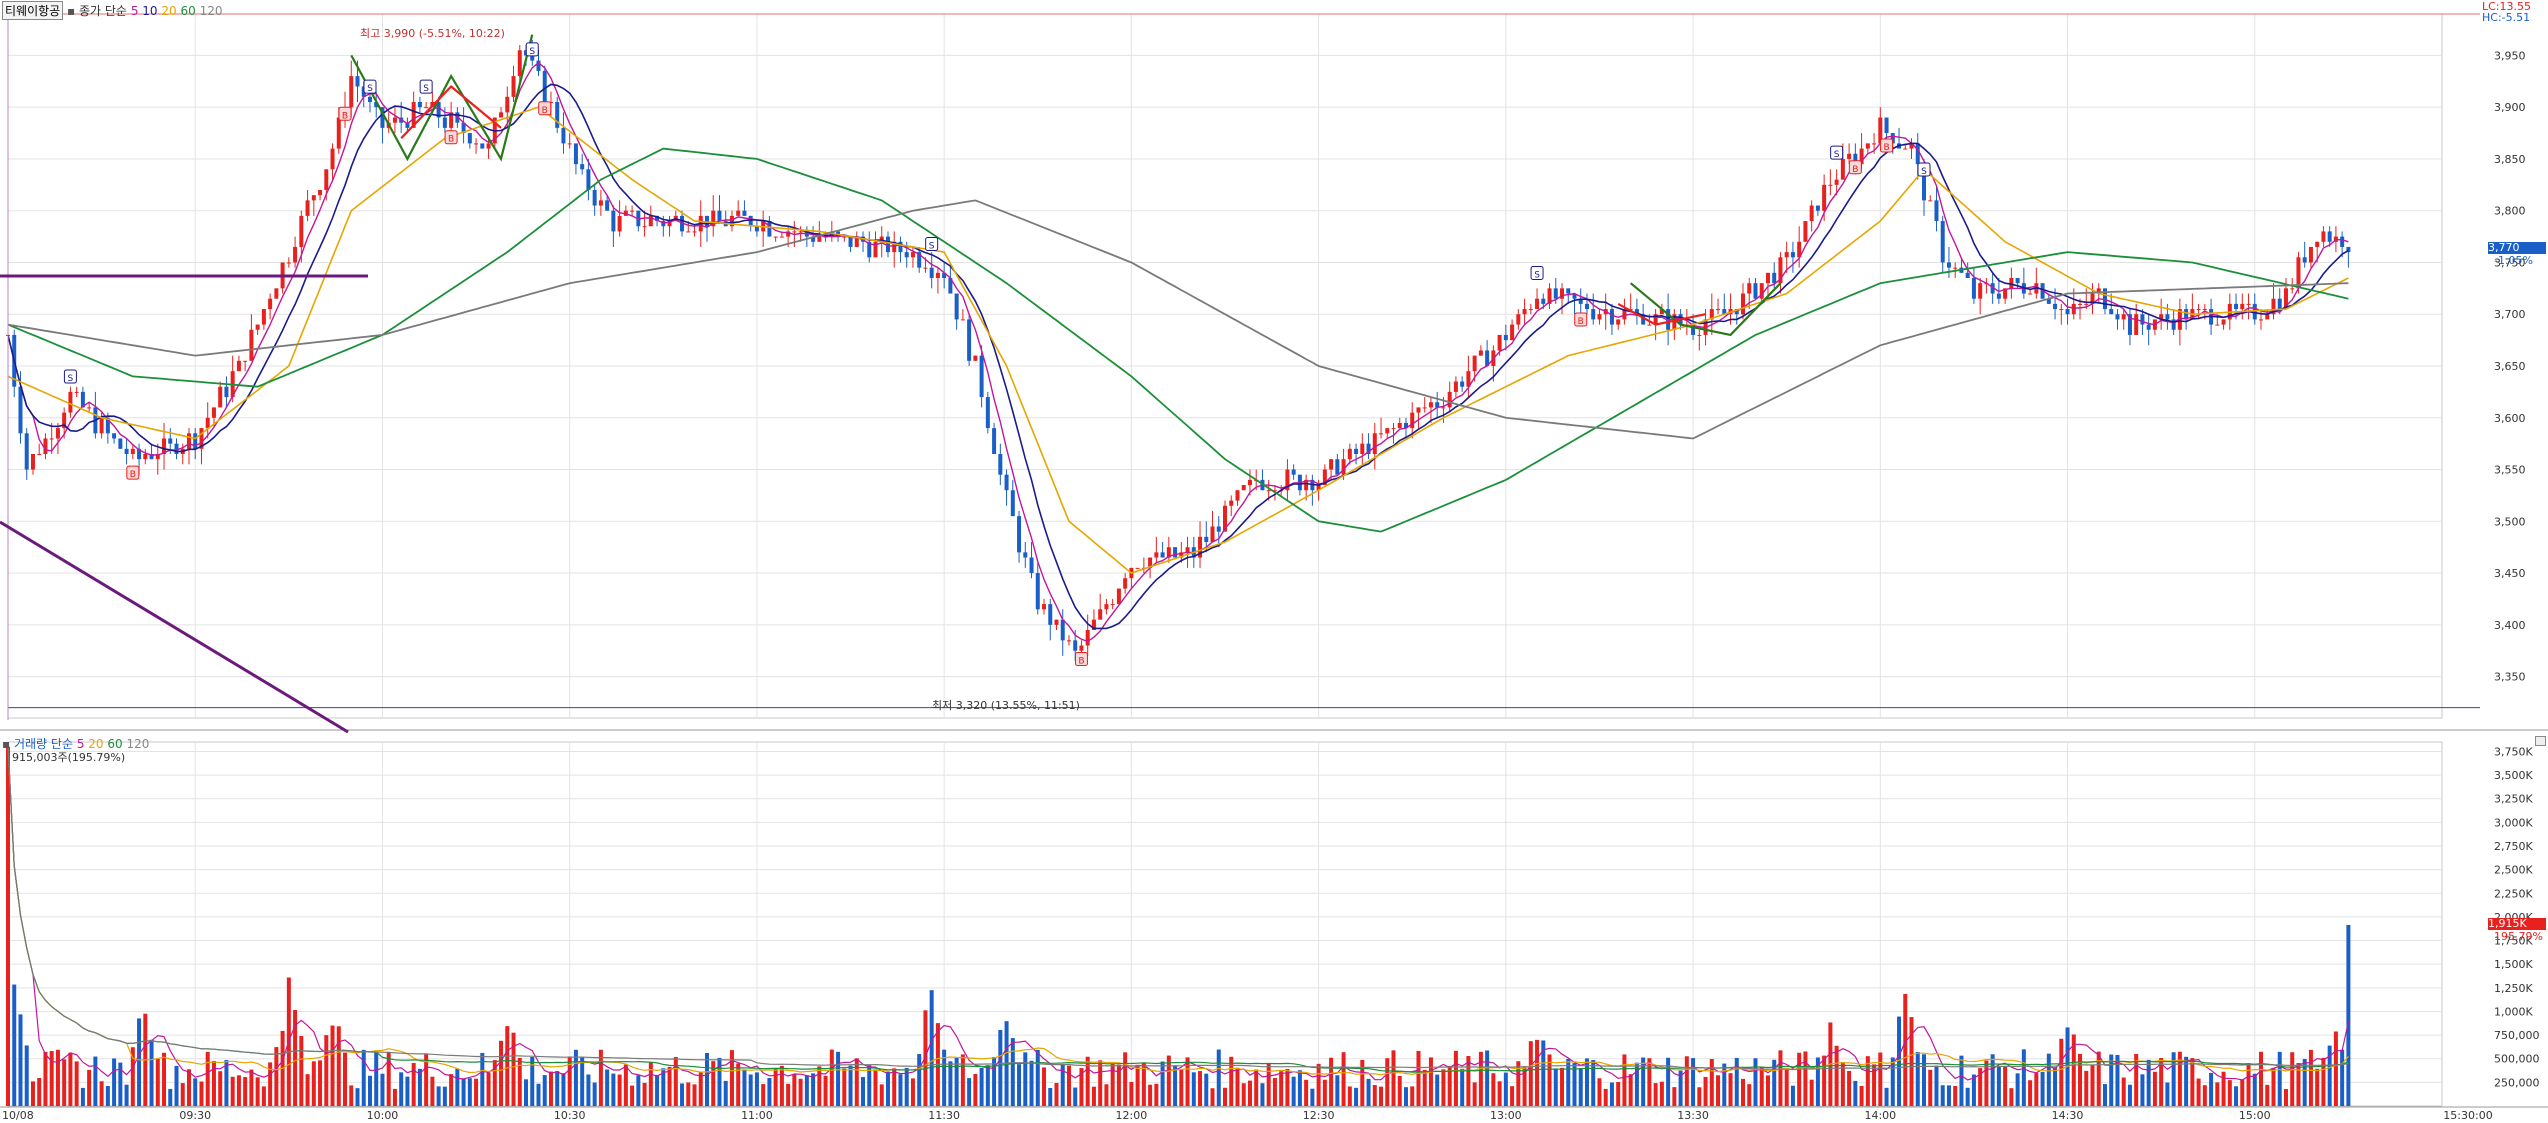 Image resolution: width=2548 pixels, height=1123 pixels. Describe the element at coordinates (211, 11) in the screenshot. I see `legend-ma120: 120` at that location.